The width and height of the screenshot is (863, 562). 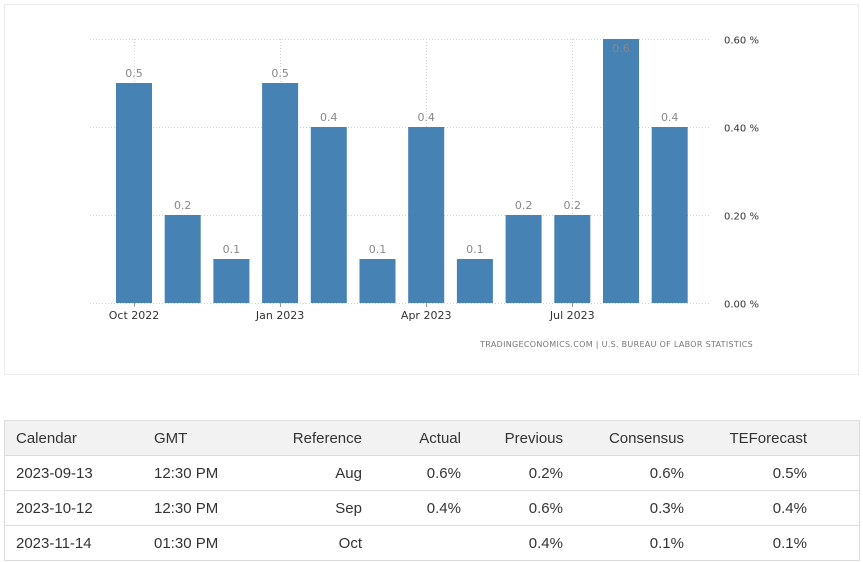 What do you see at coordinates (741, 129) in the screenshot?
I see `y-tick-label: 0.40 %` at bounding box center [741, 129].